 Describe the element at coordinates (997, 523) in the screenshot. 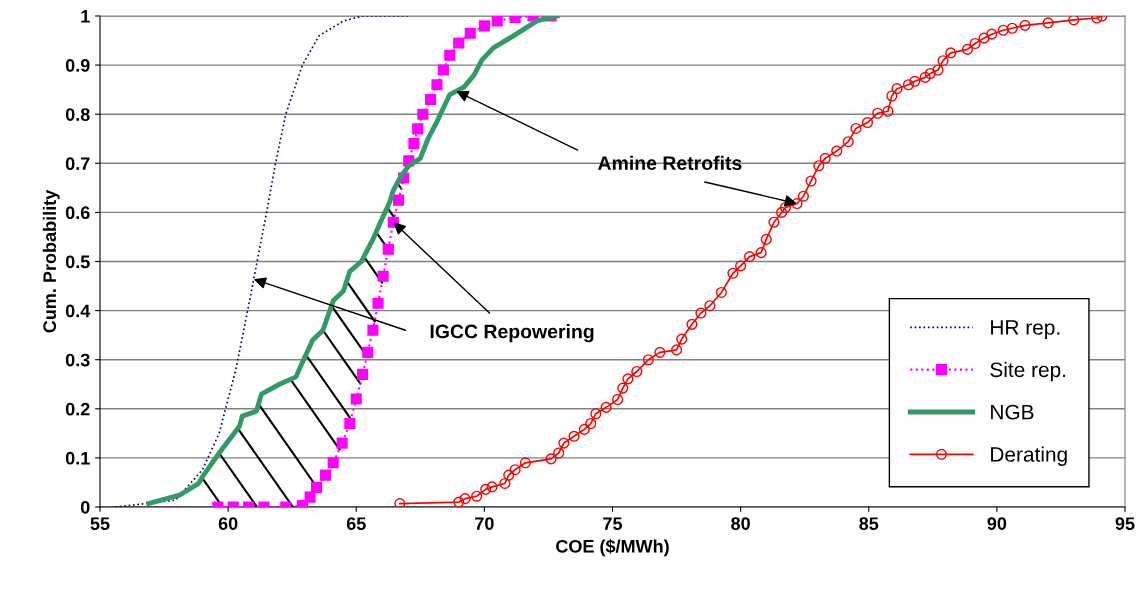

I see `x-tick-label: 90` at that location.